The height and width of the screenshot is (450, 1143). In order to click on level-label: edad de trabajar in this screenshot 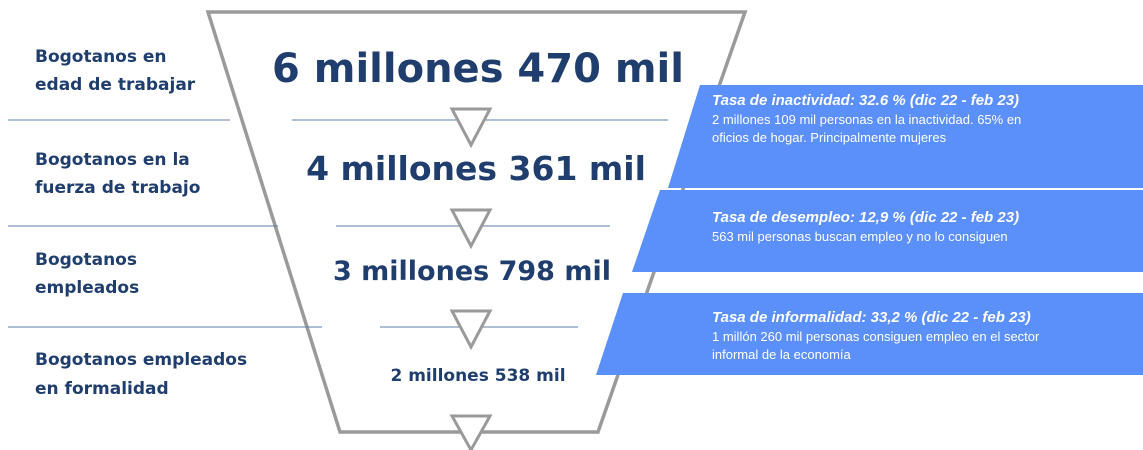, I will do `click(115, 85)`.